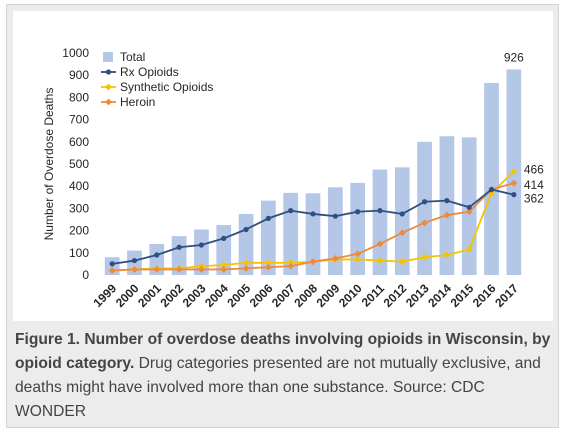  I want to click on x-tick-label: 2001, so click(149, 295).